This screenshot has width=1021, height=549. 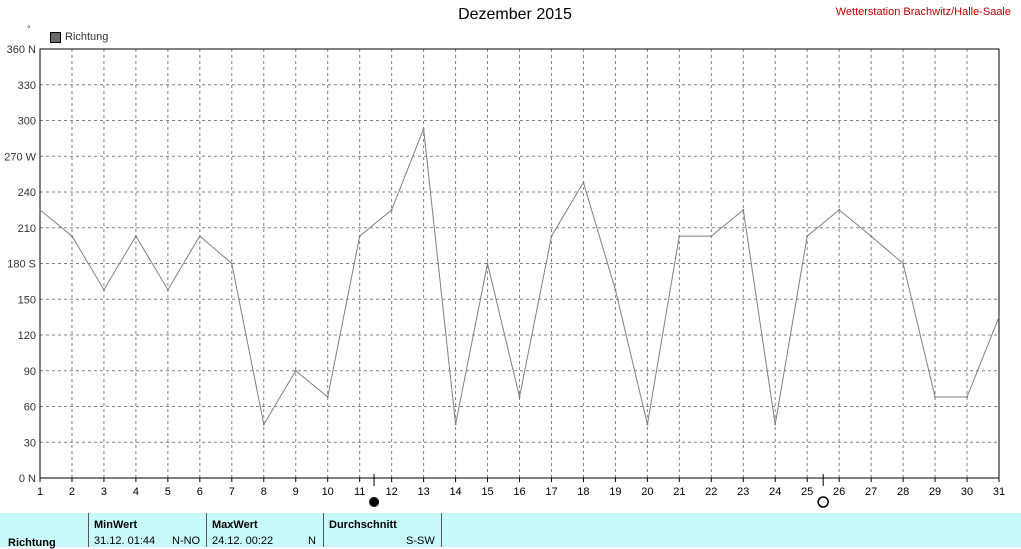 What do you see at coordinates (27, 300) in the screenshot?
I see `y-tick-label: 150` at bounding box center [27, 300].